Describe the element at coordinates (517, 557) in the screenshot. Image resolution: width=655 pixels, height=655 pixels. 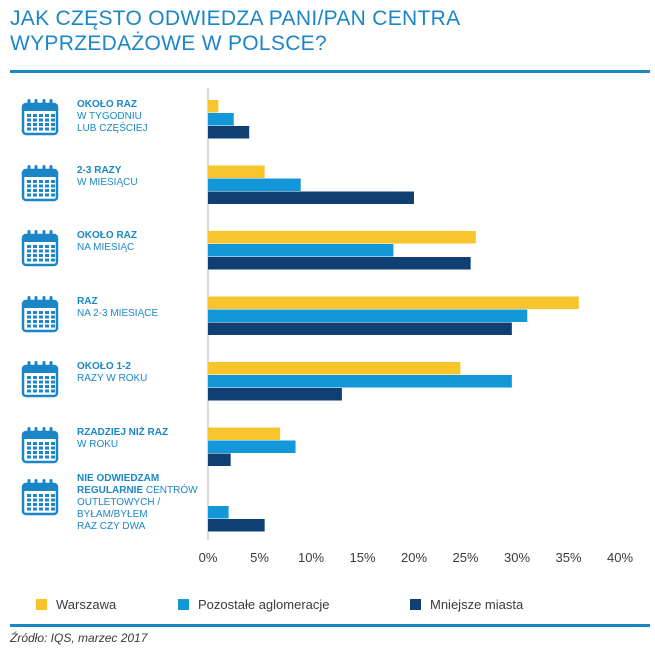
I see `x-tick-label-6: 30%` at that location.